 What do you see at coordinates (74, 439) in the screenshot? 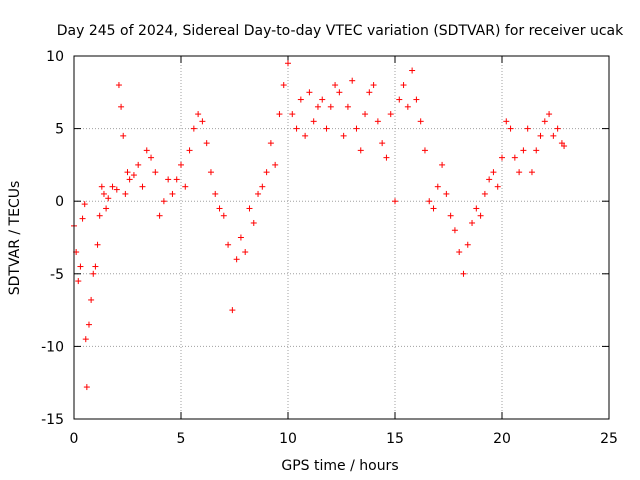
I see `x-tick-label: 0` at bounding box center [74, 439].